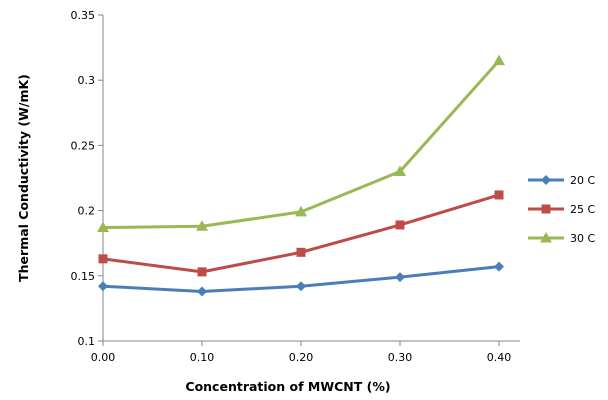  I want to click on x-tick-label: 0.20, so click(301, 357).